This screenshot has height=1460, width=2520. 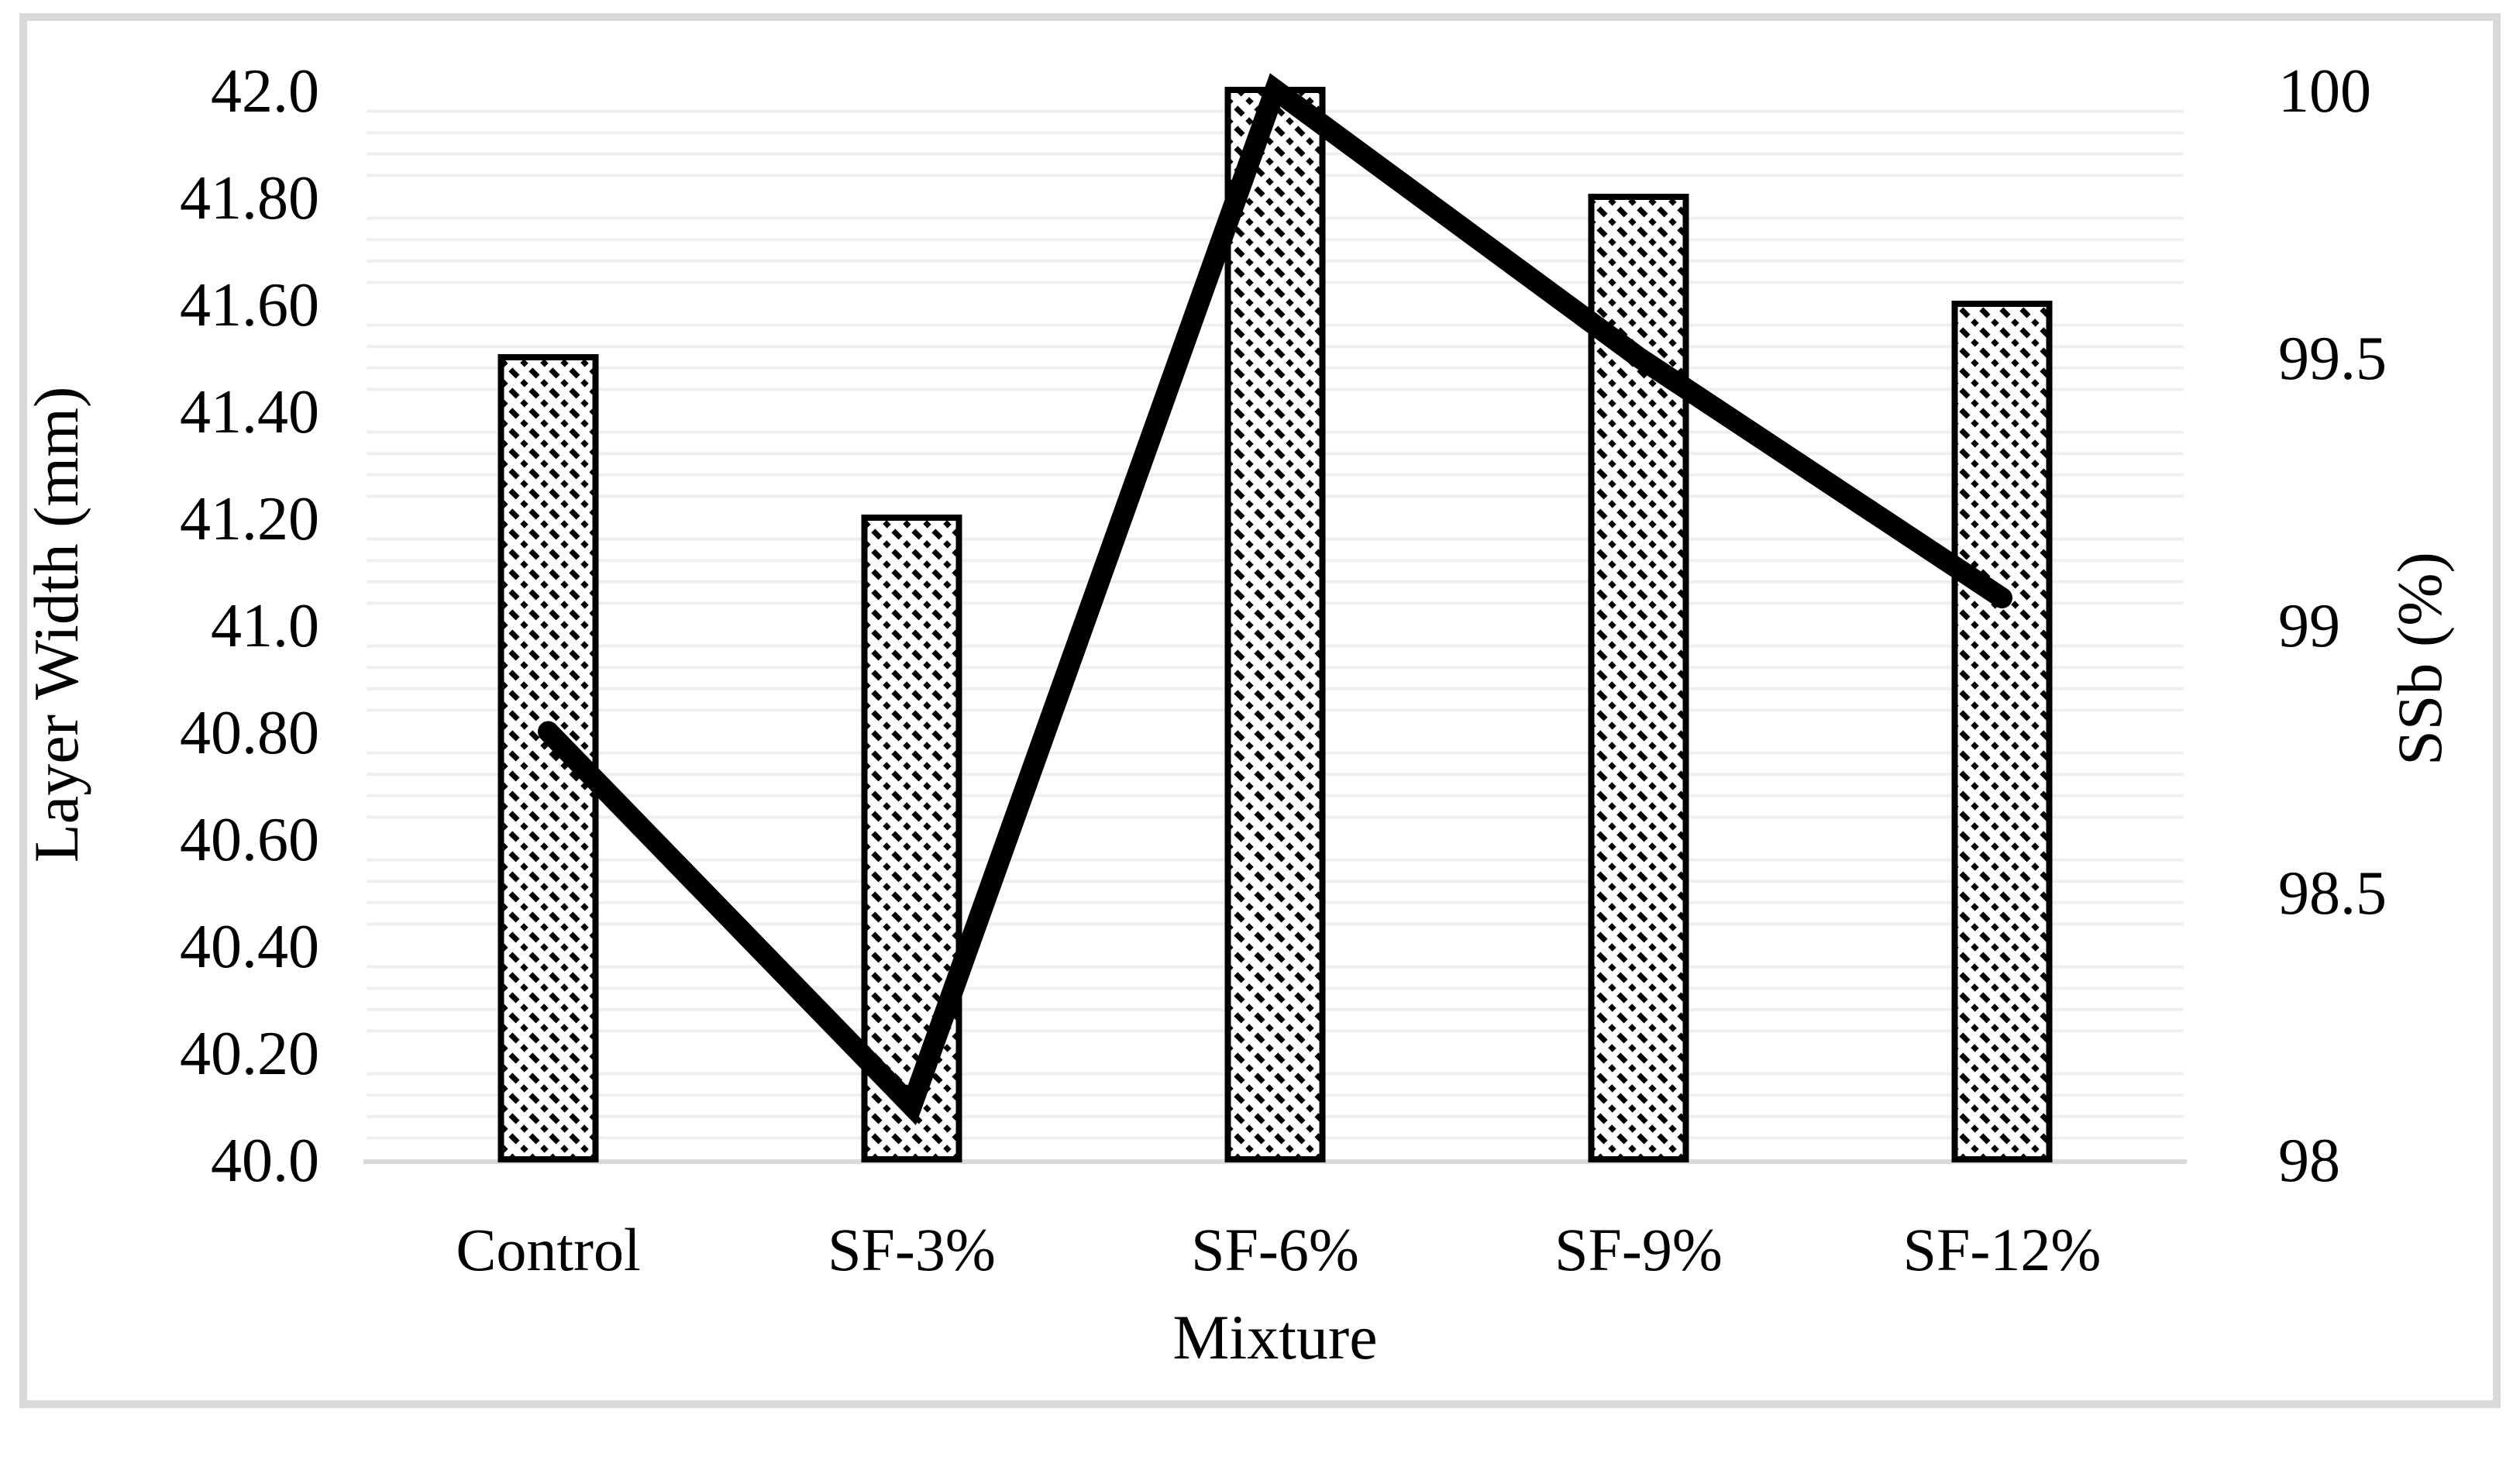 I want to click on left-axis-tick-label: 41.20, so click(x=250, y=519).